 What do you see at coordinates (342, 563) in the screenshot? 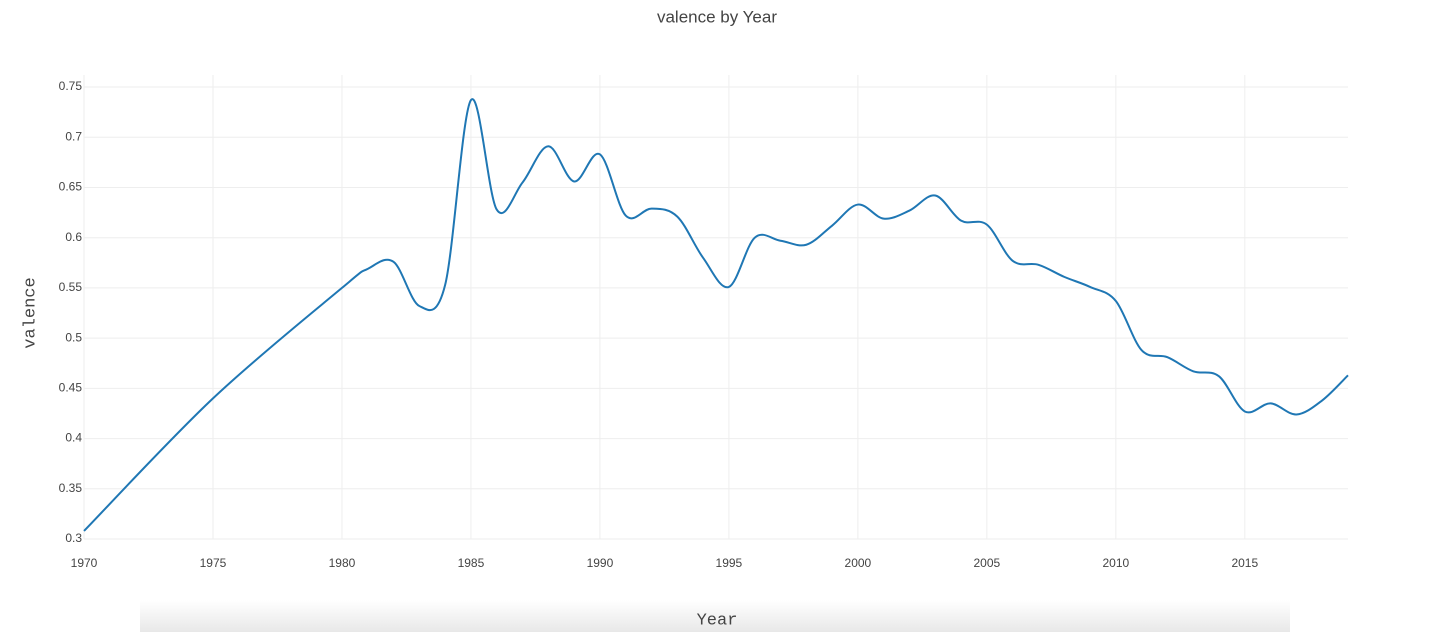
I see `x-tick-label: 1980` at bounding box center [342, 563].